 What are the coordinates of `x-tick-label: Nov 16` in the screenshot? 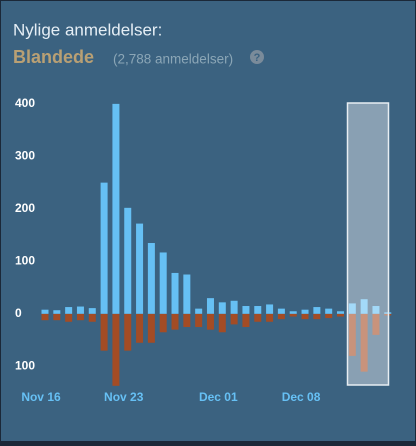 It's located at (41, 397).